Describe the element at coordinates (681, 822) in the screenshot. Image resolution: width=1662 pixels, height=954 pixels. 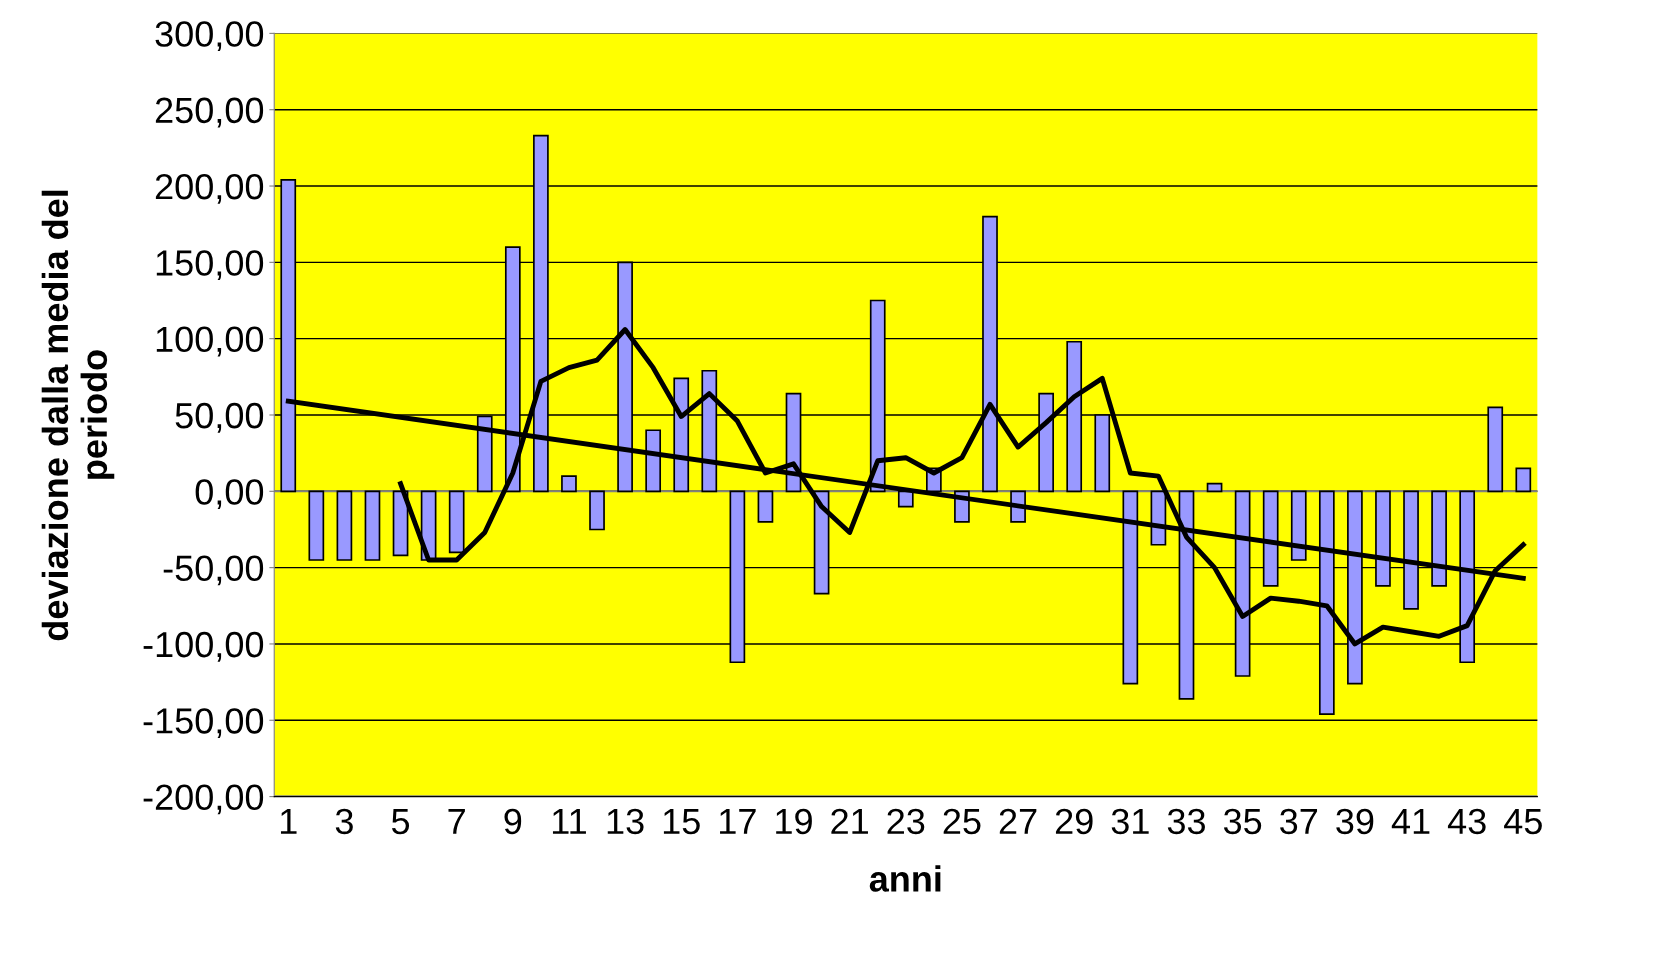
I see `x-tick-label: 15` at that location.